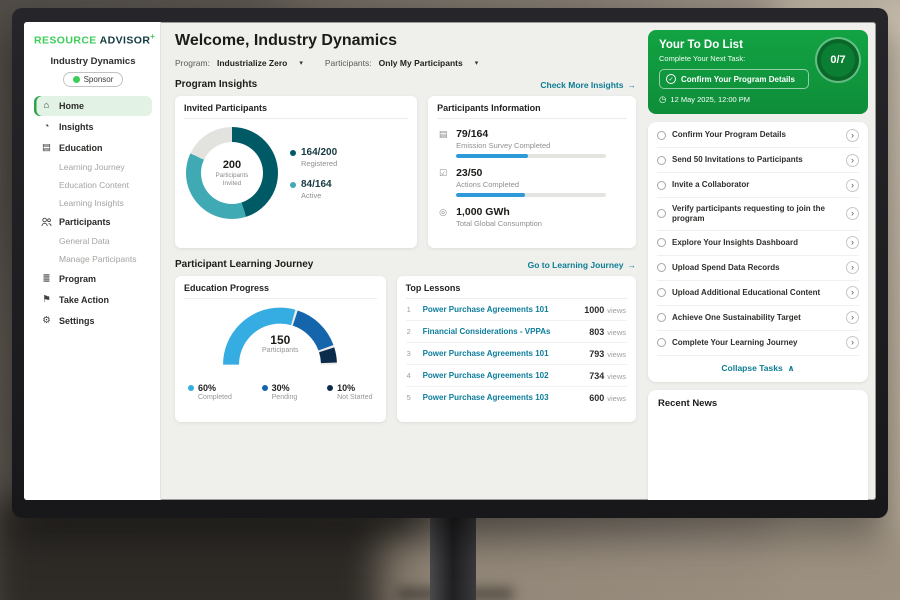  I want to click on task-row: Complete Your Learning Journey ›, so click(758, 343).